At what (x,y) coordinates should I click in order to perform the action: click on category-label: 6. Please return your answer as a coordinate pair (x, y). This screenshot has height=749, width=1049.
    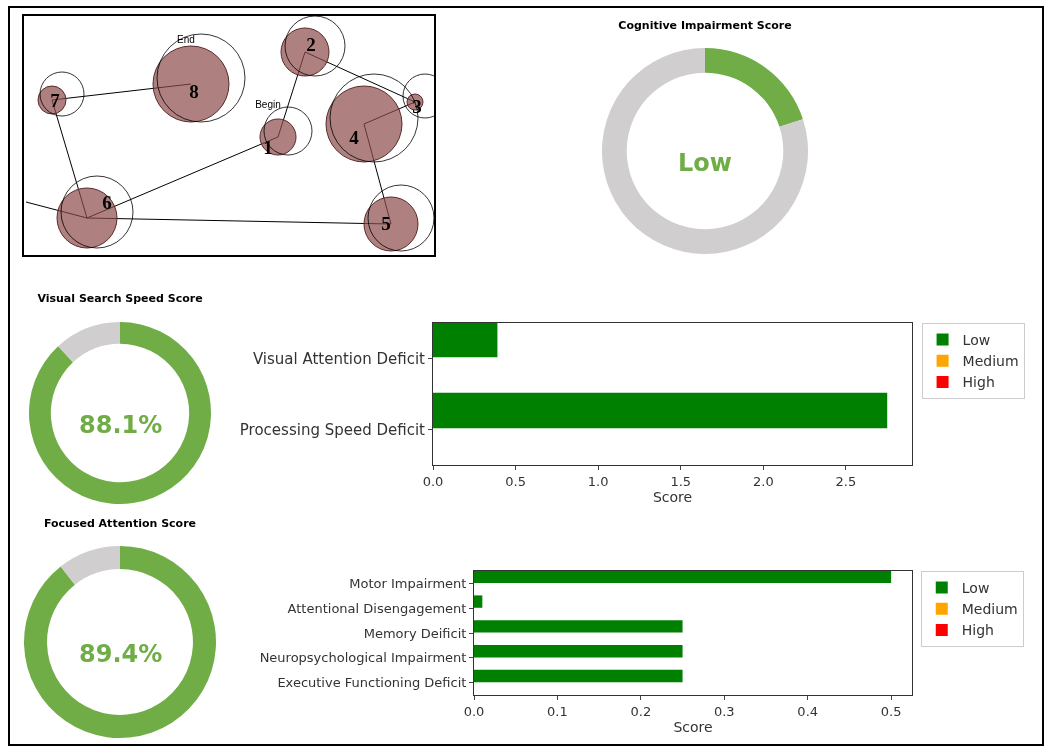
    Looking at the image, I should click on (107, 202).